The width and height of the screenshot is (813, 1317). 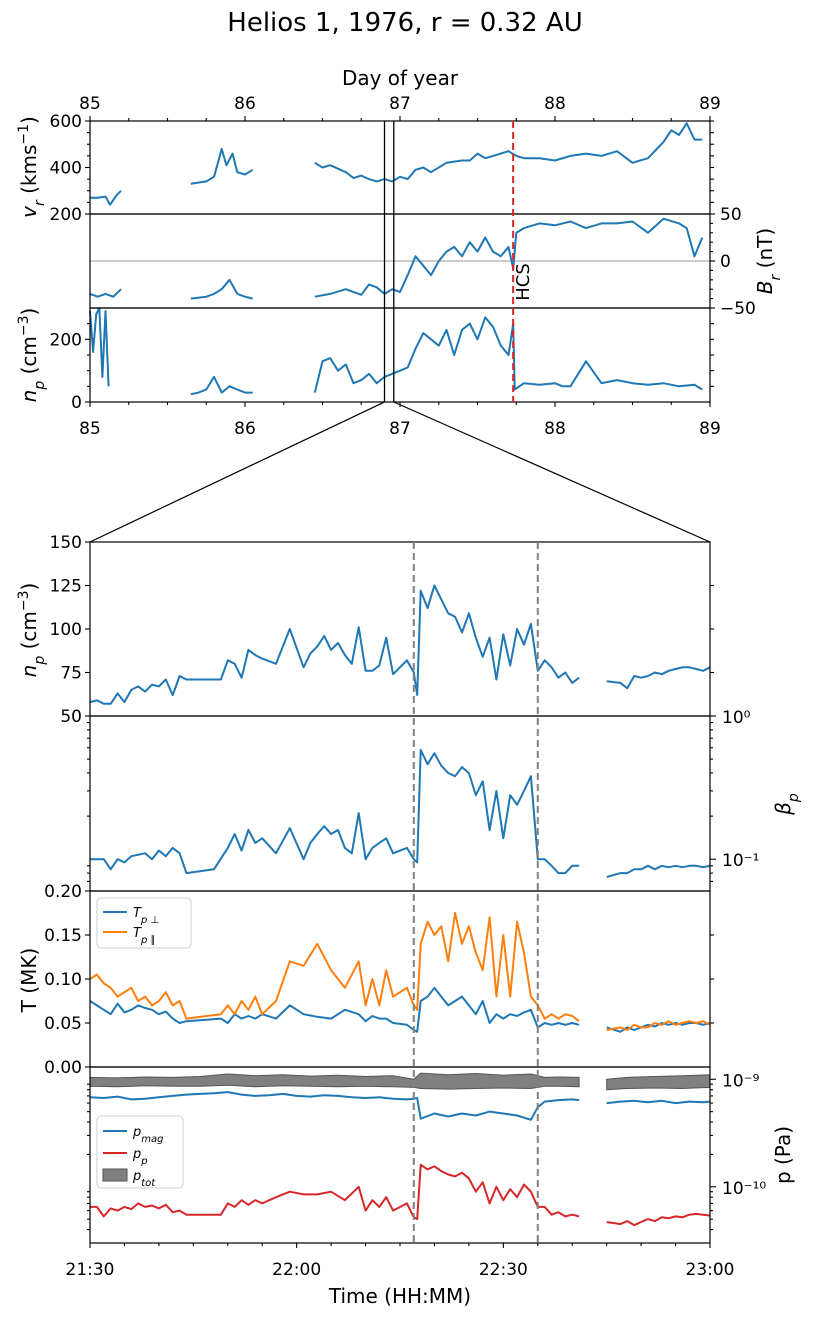 What do you see at coordinates (400, 429) in the screenshot?
I see `bottom-x-tick-label: 87` at bounding box center [400, 429].